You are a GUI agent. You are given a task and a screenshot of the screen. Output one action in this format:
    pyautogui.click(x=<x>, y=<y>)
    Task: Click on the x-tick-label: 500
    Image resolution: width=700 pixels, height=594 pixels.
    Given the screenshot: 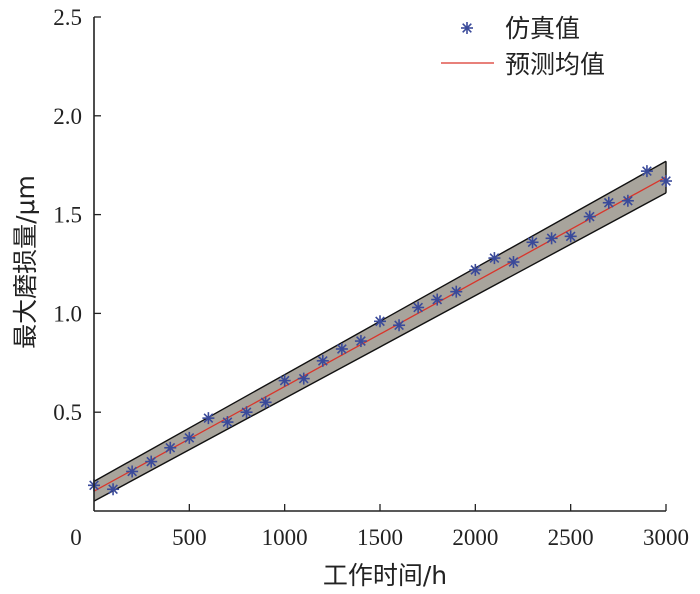 What is the action you would take?
    pyautogui.click(x=189, y=537)
    